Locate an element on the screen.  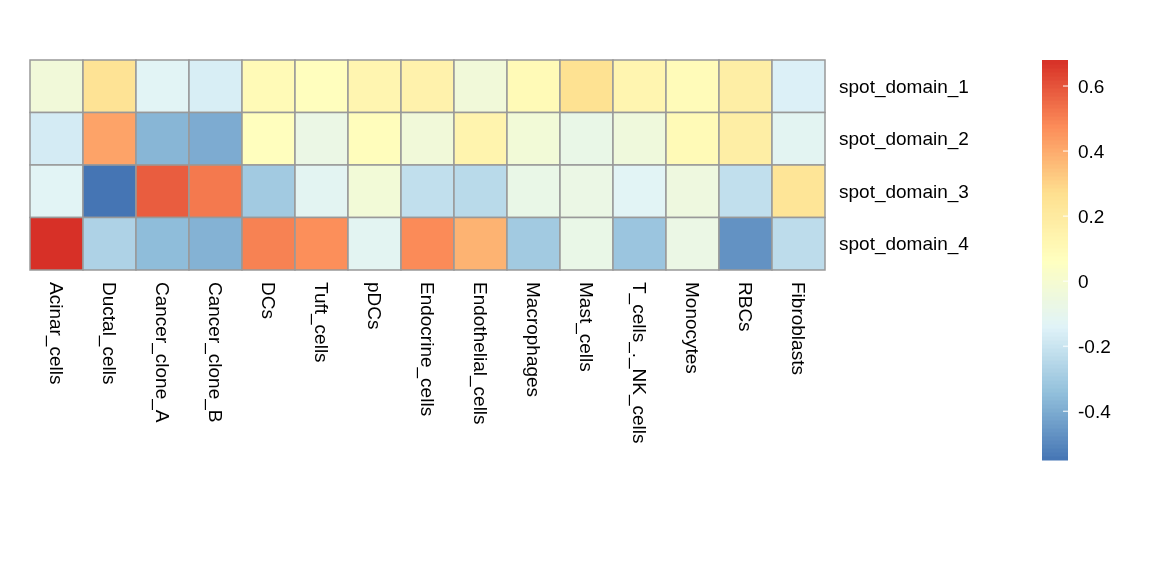
x-tick-label: DCs is located at coordinates (268, 300).